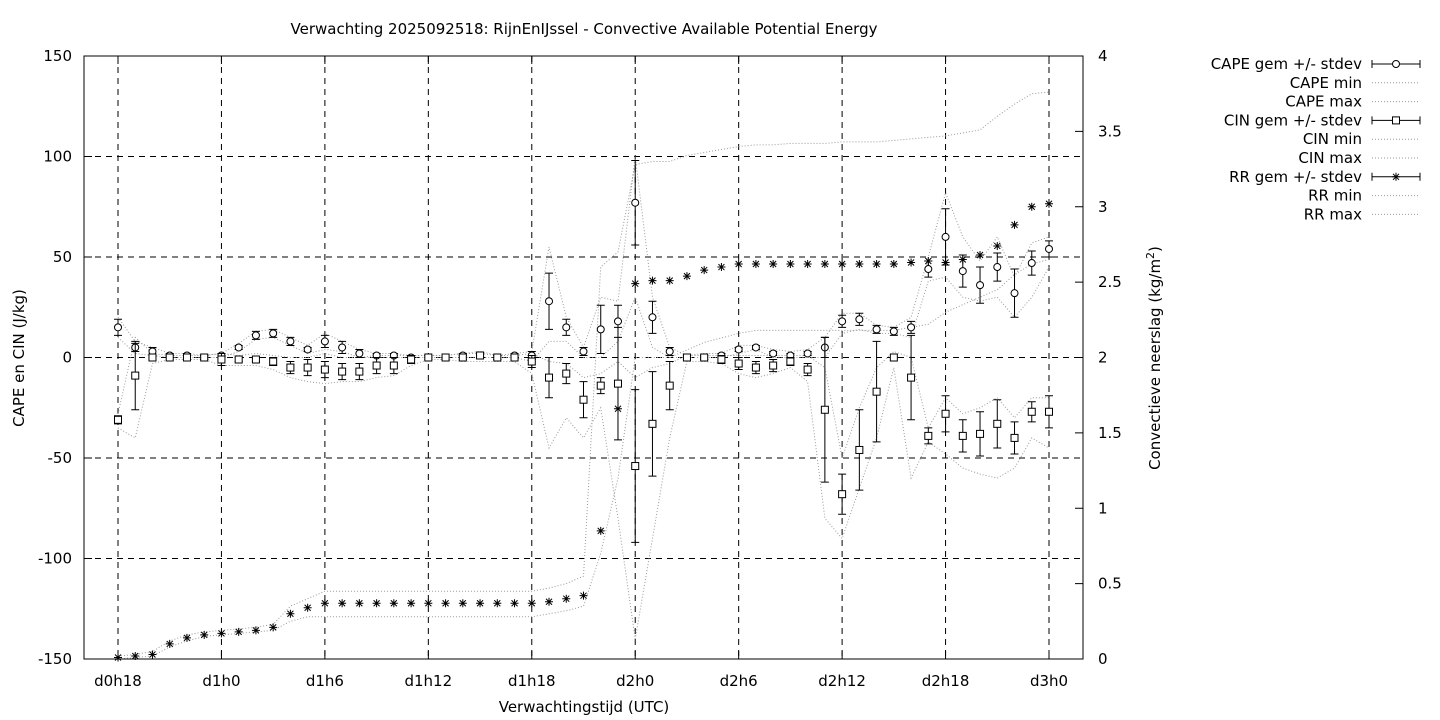  I want to click on y-tick-label: -150, so click(55, 659).